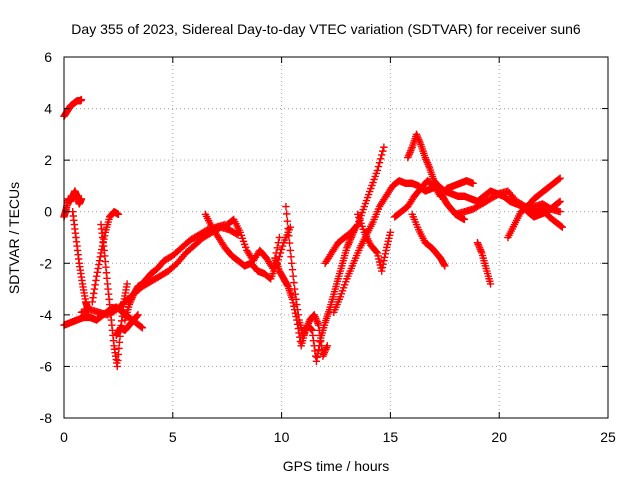 The width and height of the screenshot is (640, 480). Describe the element at coordinates (64, 437) in the screenshot. I see `x-tick-label: 0` at that location.